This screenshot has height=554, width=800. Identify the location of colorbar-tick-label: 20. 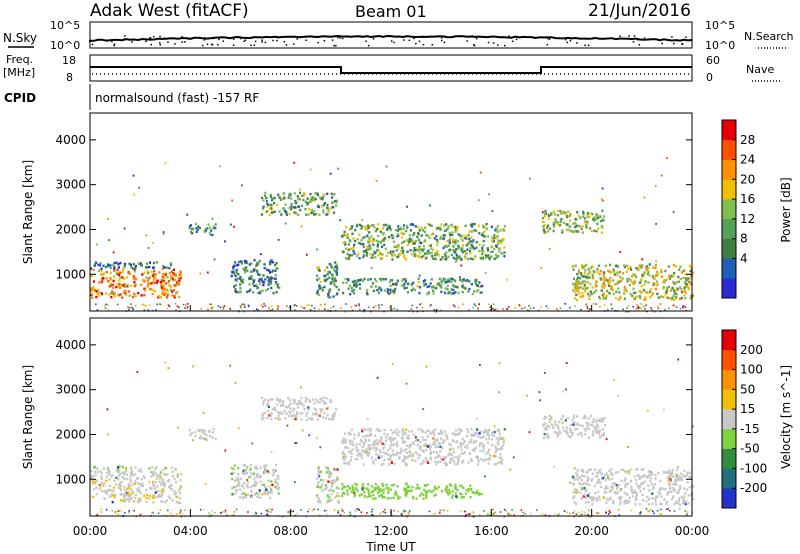
(747, 179).